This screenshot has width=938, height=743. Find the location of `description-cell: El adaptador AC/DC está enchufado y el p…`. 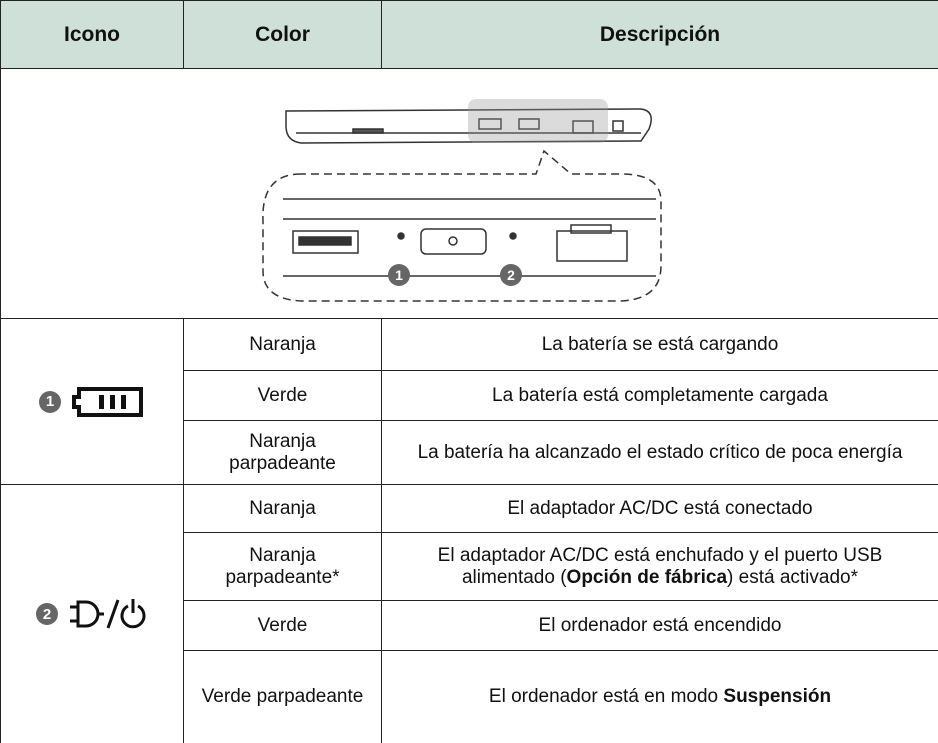

description-cell: El adaptador AC/DC está enchufado y el p… is located at coordinates (659, 566).